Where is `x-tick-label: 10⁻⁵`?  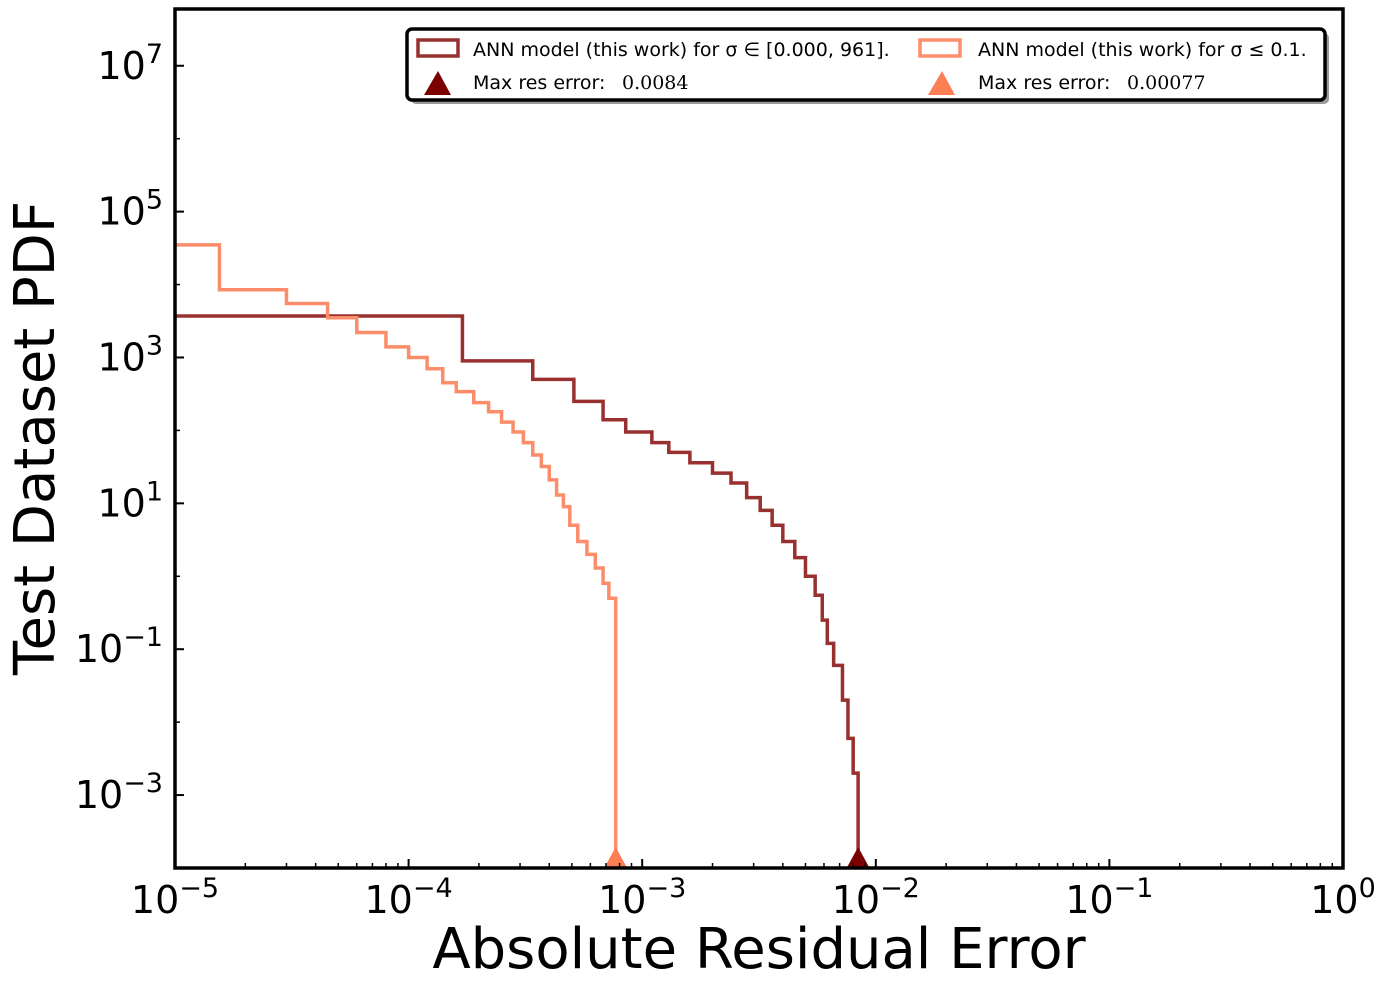
x-tick-label: 10⁻⁵ is located at coordinates (175, 897).